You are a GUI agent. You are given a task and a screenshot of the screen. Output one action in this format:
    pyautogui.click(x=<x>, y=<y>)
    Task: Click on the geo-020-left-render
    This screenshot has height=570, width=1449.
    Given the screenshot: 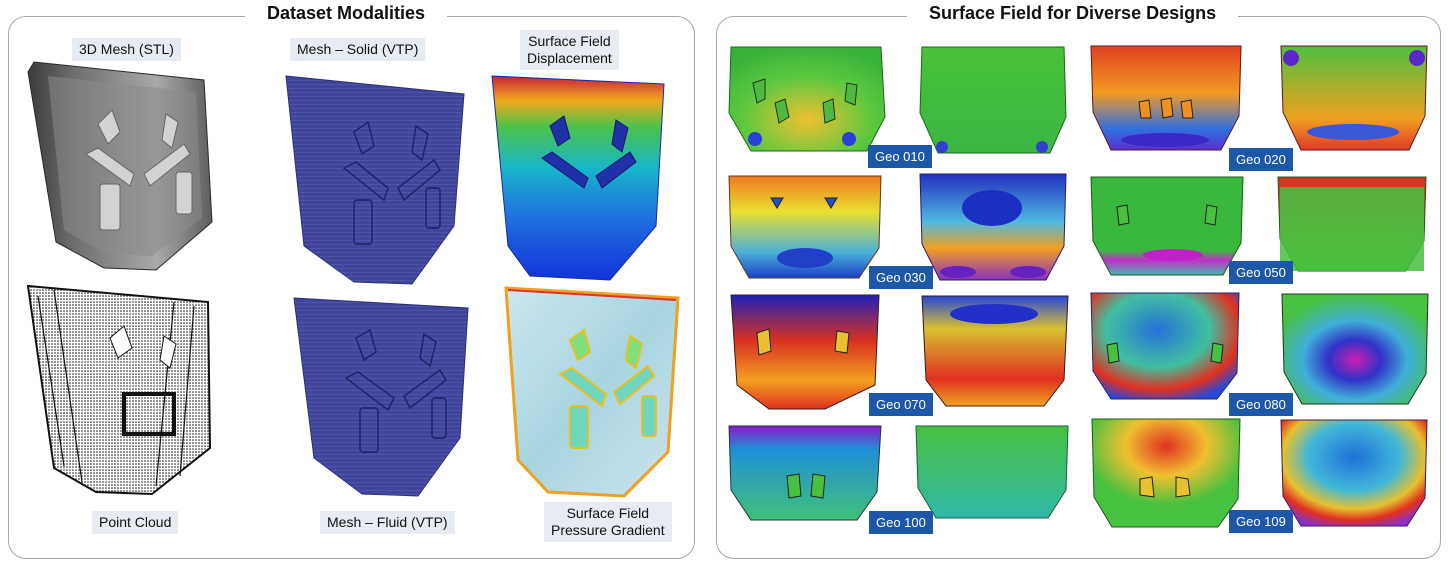 What is the action you would take?
    pyautogui.click(x=1166, y=98)
    